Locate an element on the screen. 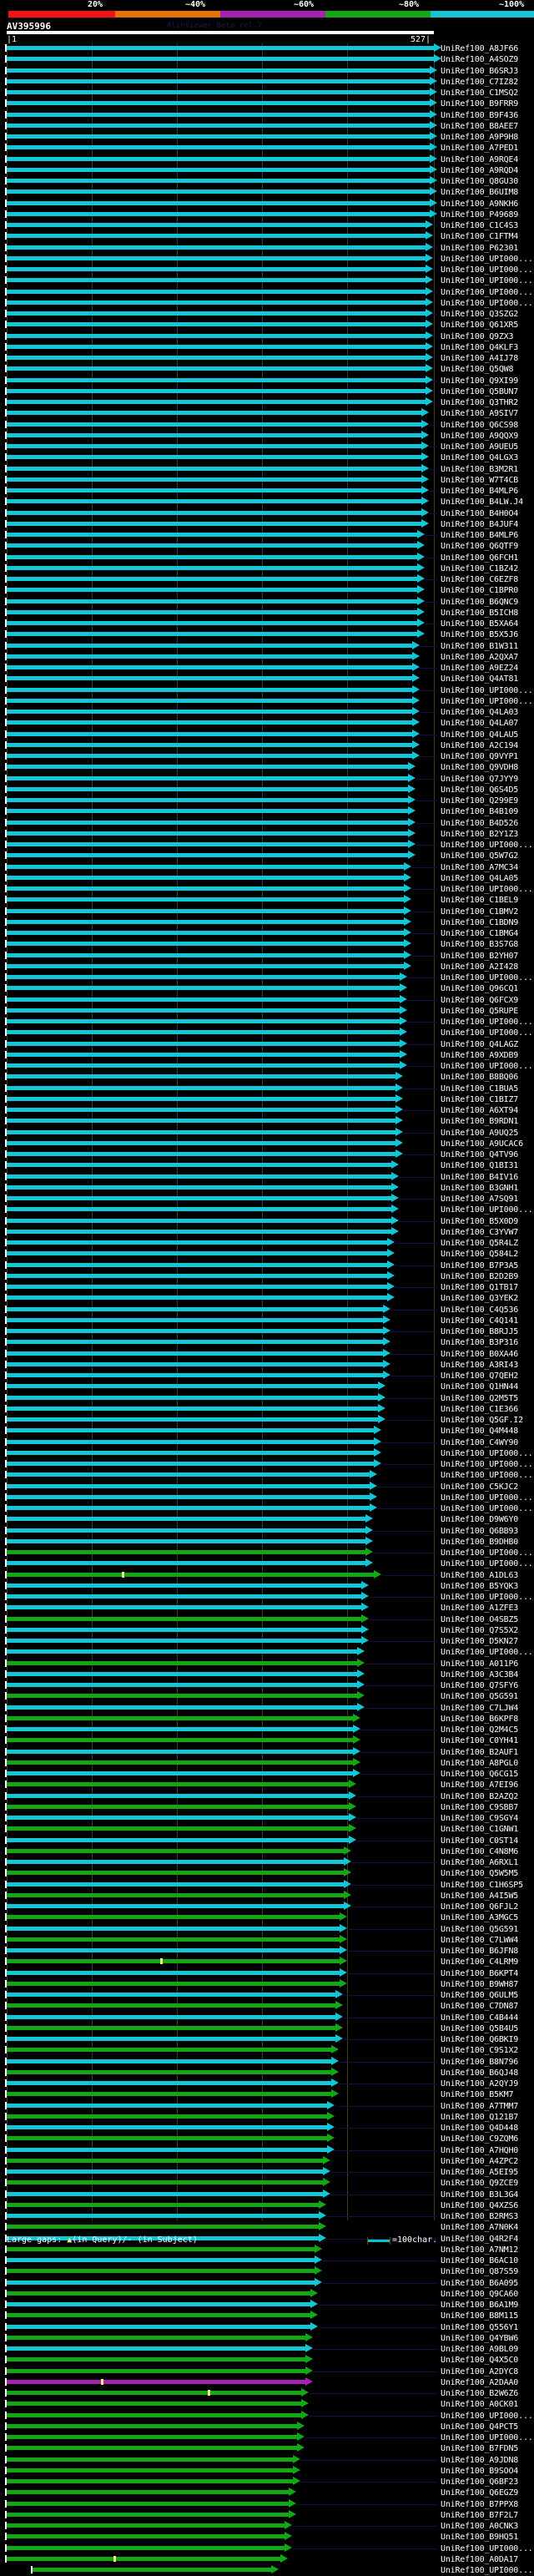 The image size is (534, 2576). alignment-row: UniRef100_C4WY90 is located at coordinates (267, 1442).